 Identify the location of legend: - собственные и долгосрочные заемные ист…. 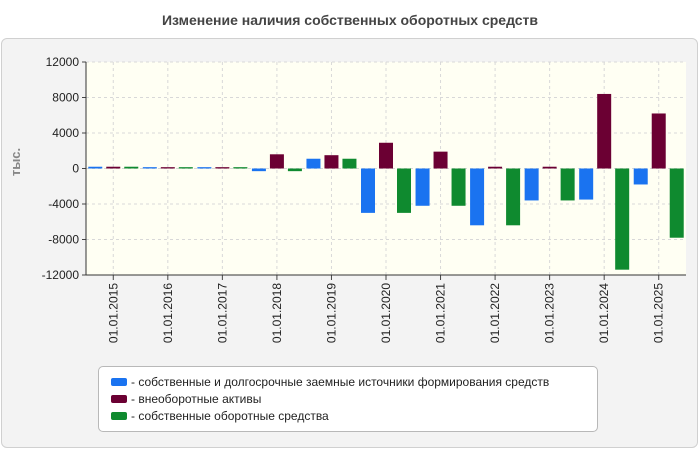
(348, 399).